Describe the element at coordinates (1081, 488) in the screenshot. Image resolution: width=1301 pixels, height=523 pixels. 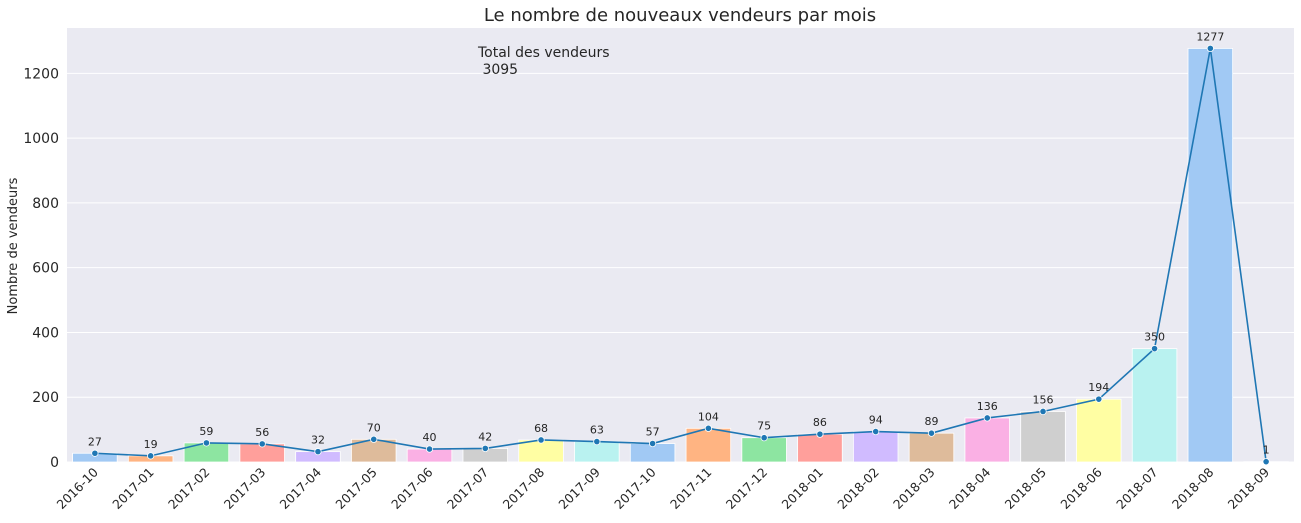
I see `x-tick-label: 2018-06` at that location.